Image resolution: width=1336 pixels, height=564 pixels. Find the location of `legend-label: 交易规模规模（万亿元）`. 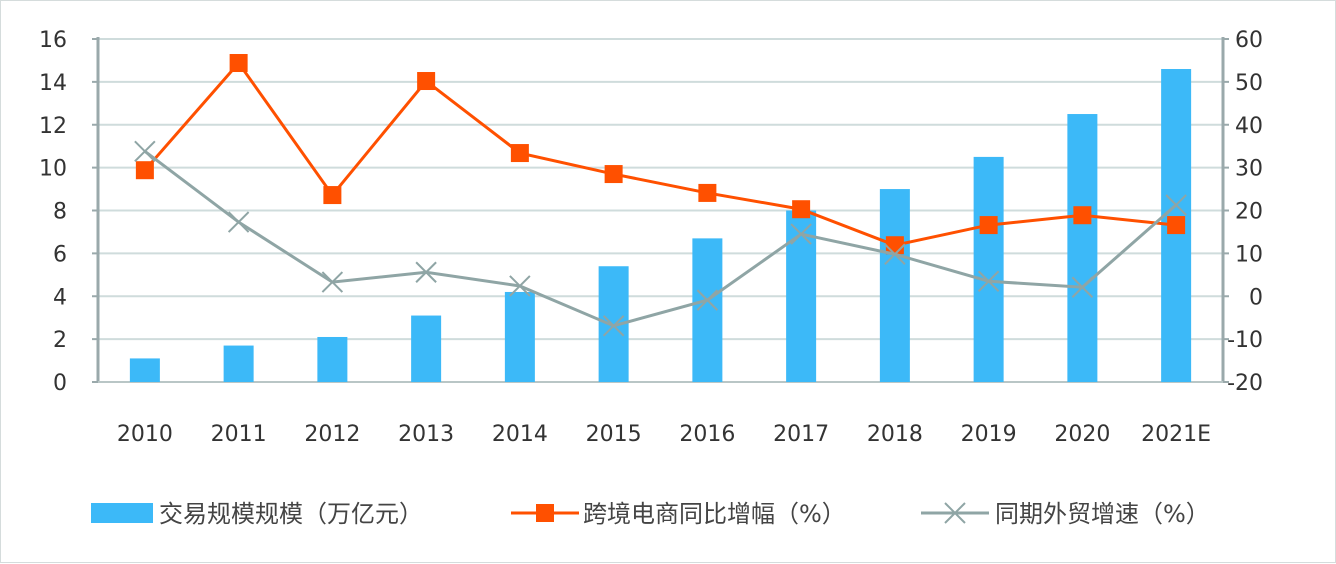

legend-label: 交易规模规模（万亿元） is located at coordinates (291, 514).